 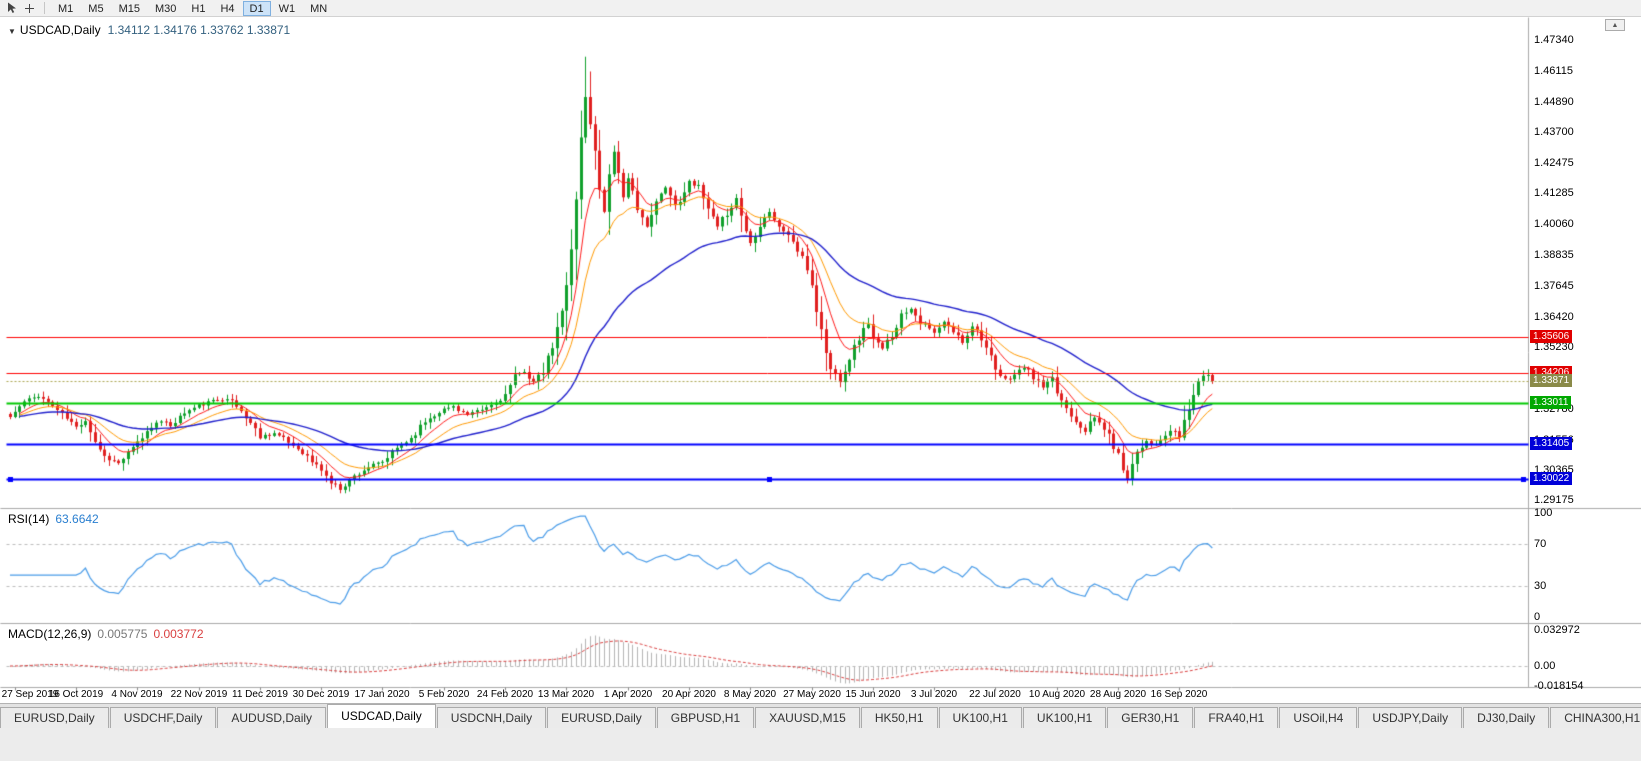 What do you see at coordinates (11, 8) in the screenshot?
I see `cursor-icon` at bounding box center [11, 8].